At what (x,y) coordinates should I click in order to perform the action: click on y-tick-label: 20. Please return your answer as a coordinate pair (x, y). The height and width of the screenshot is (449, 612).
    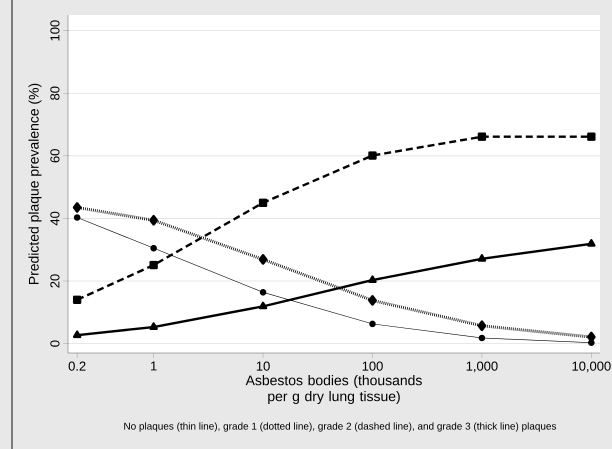
    Looking at the image, I should click on (55, 281).